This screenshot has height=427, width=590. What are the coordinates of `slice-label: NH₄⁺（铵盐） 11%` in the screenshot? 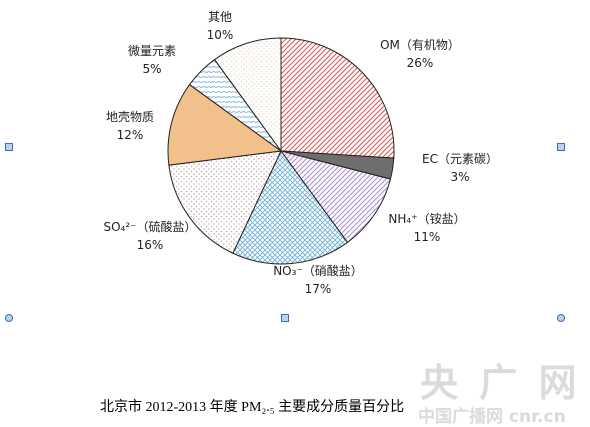 It's located at (427, 228).